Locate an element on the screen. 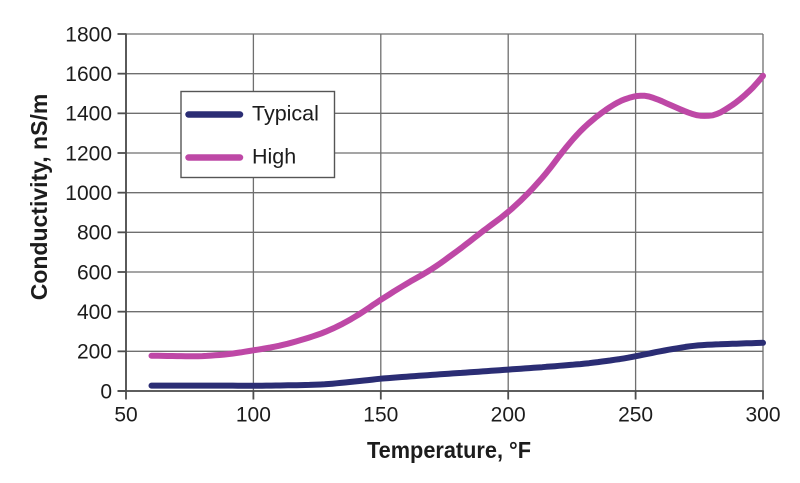 This screenshot has height=483, width=800. svg-text: 1600 is located at coordinates (88, 74).